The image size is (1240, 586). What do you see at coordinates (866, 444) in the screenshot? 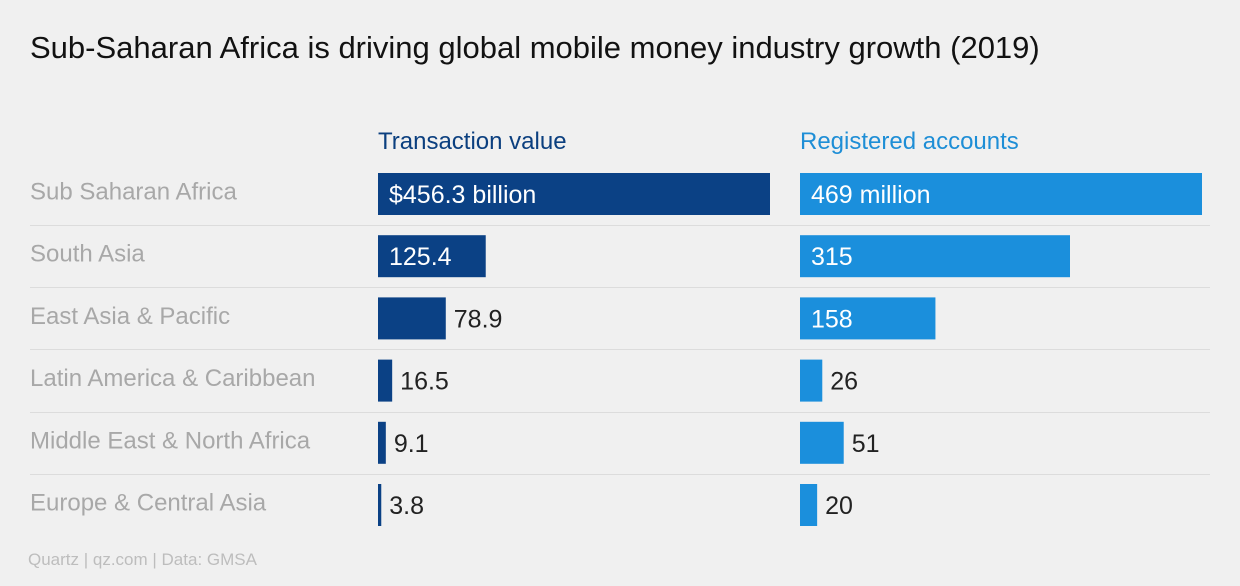
I see `accounts-value-label: 51` at bounding box center [866, 444].